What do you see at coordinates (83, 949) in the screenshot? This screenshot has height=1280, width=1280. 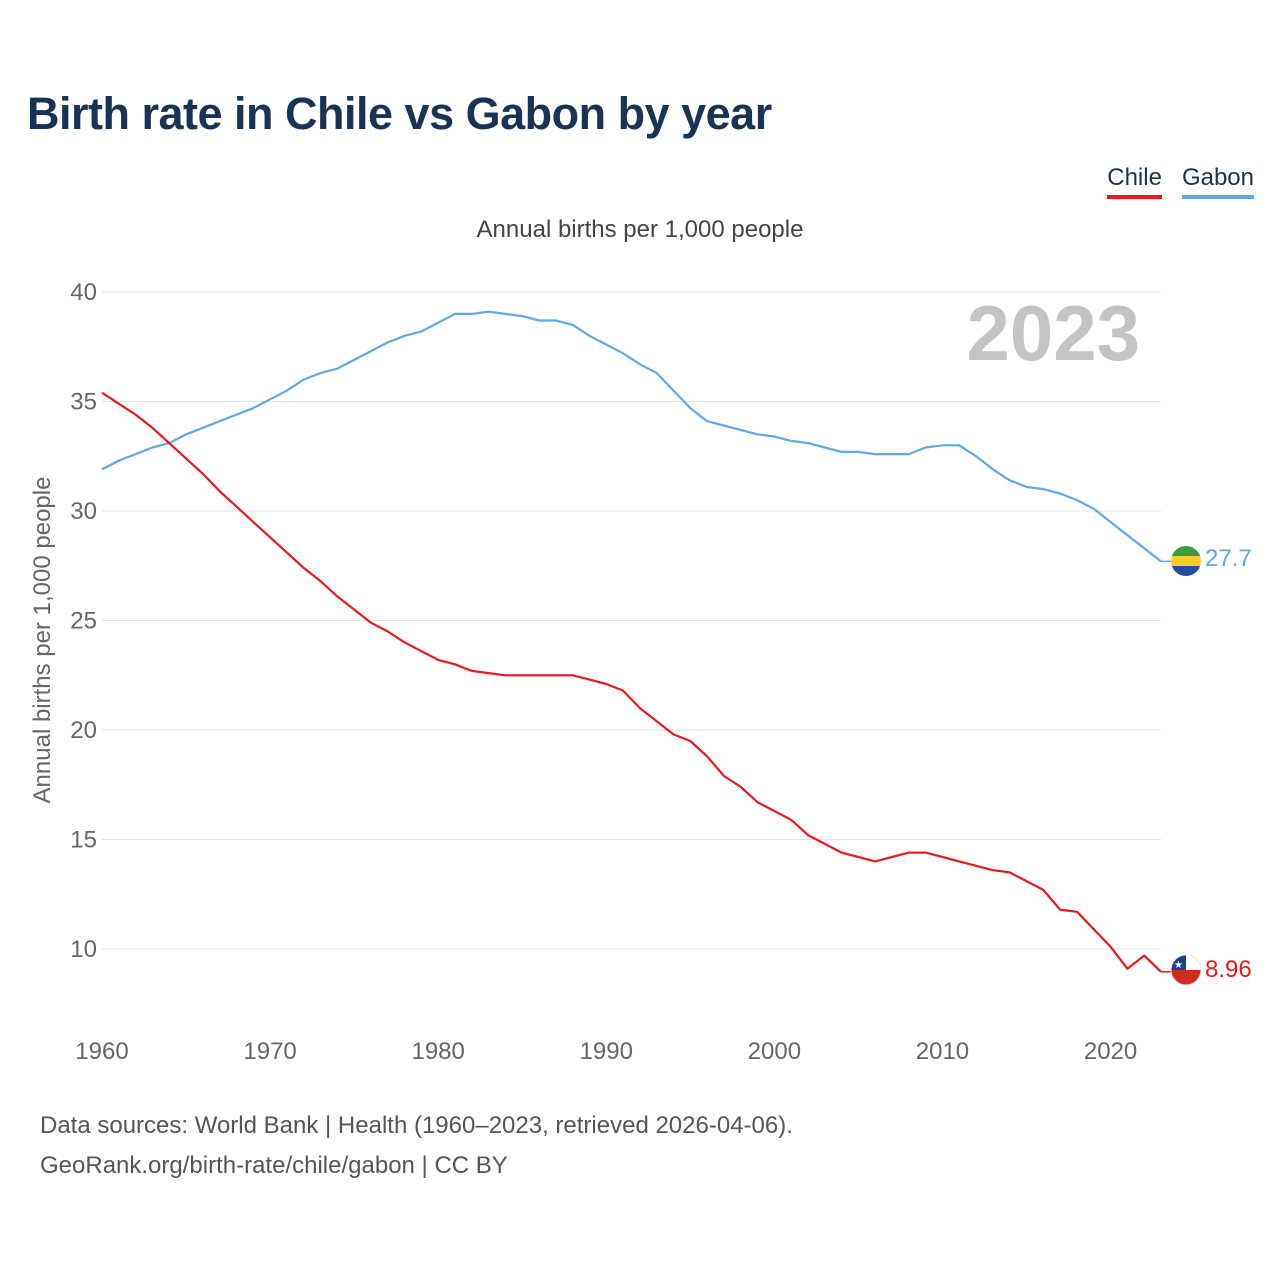 I see `y-tick-label: 10` at bounding box center [83, 949].